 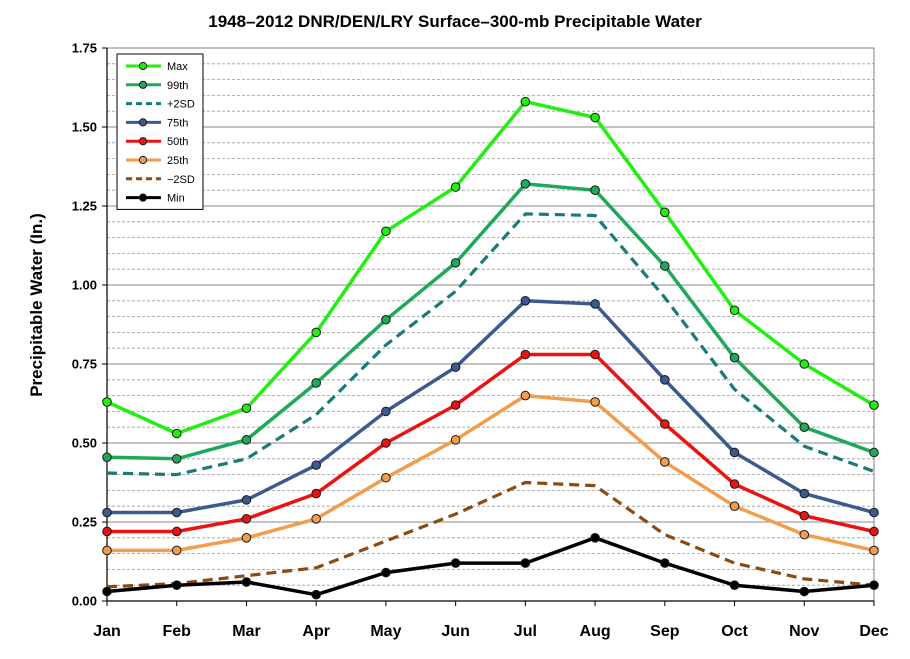 I want to click on y-tick-label: 1.00, so click(x=84, y=285).